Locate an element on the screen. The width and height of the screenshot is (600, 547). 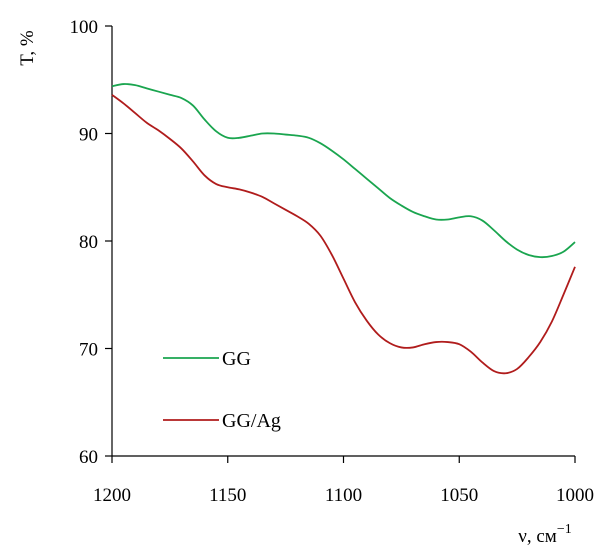
y-tick-label: 60 is located at coordinates (88, 457).